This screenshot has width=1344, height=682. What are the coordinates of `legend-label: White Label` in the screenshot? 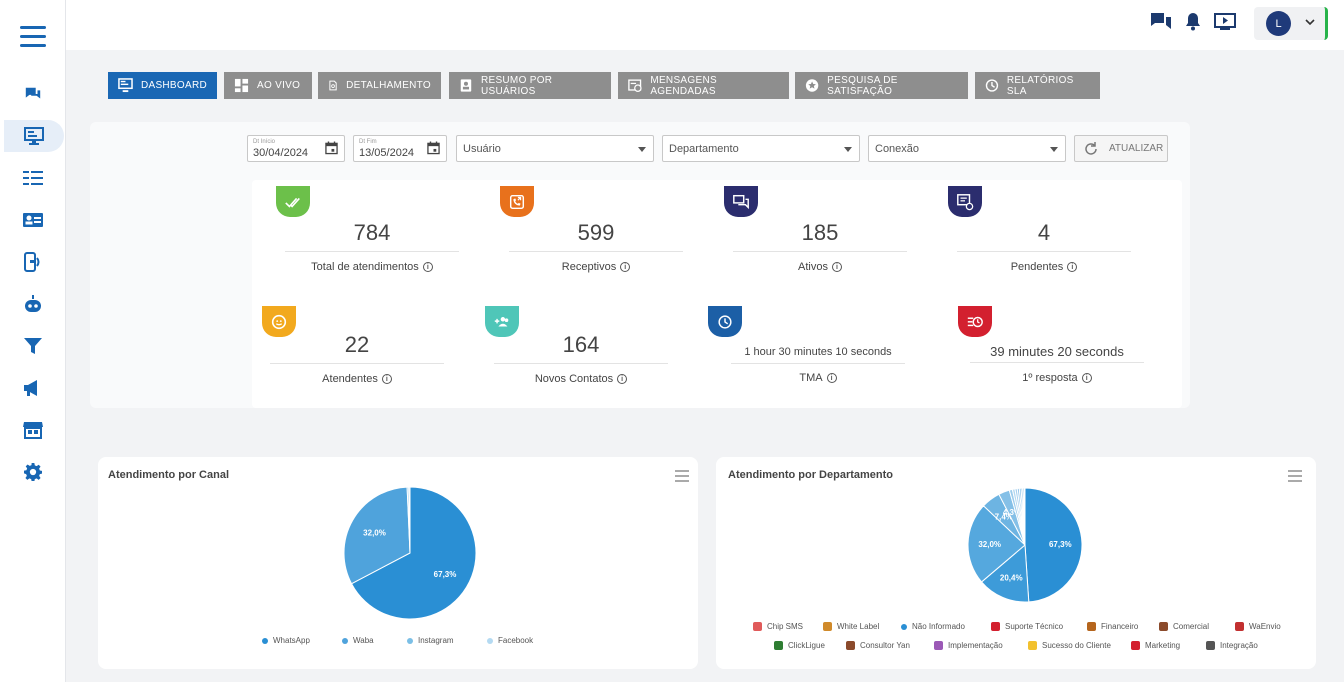 It's located at (858, 626).